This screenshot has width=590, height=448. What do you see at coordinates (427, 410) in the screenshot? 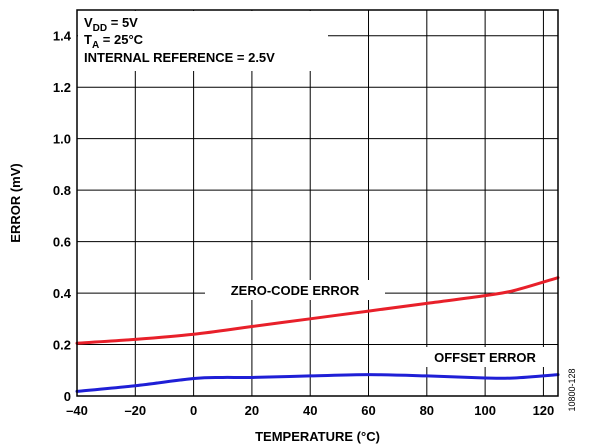
I see `x-tick-label: 80` at bounding box center [427, 410].